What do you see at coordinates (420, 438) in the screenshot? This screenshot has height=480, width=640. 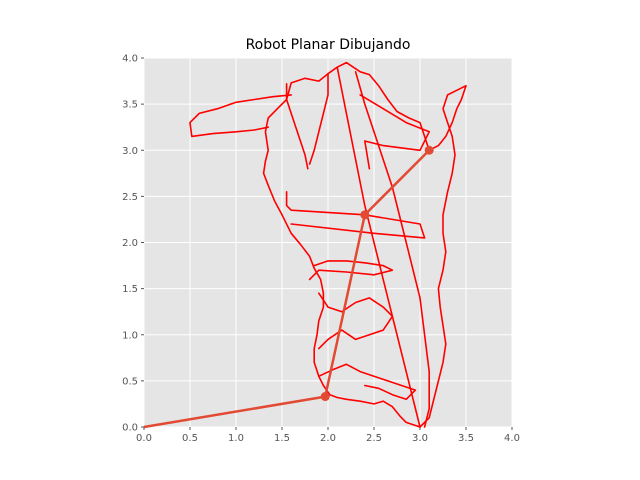 I see `x-tick-label: 3.0` at bounding box center [420, 438].